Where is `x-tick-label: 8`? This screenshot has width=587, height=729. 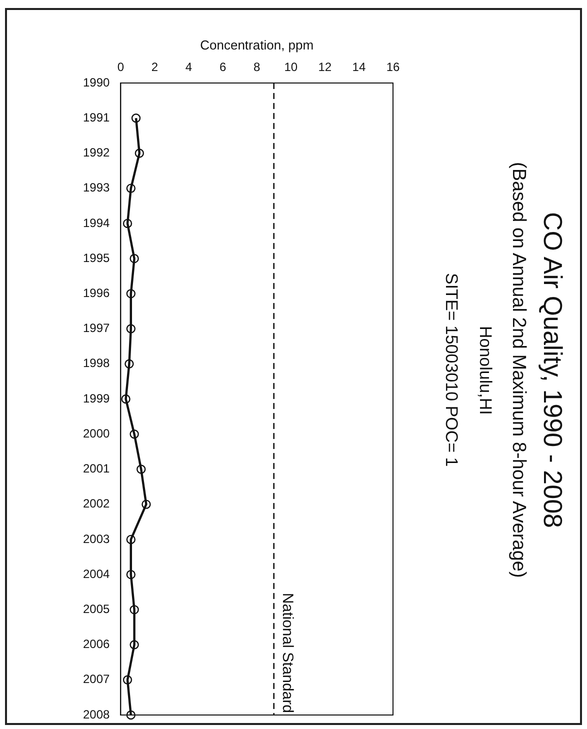
x-tick-label: 8 is located at coordinates (257, 67).